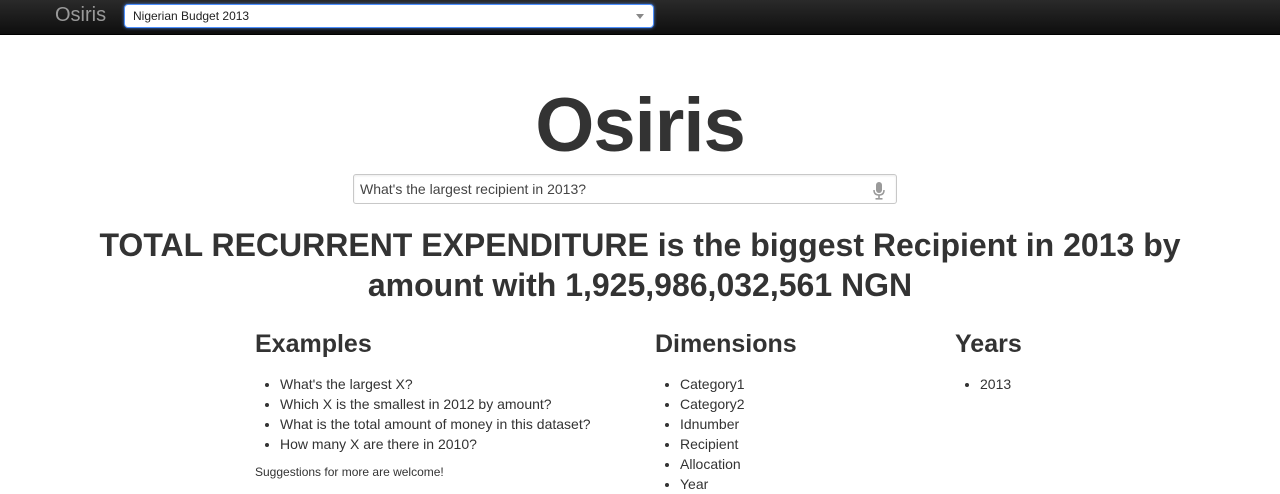 The width and height of the screenshot is (1280, 494). Describe the element at coordinates (988, 344) in the screenshot. I see `years-heading: Years` at that location.